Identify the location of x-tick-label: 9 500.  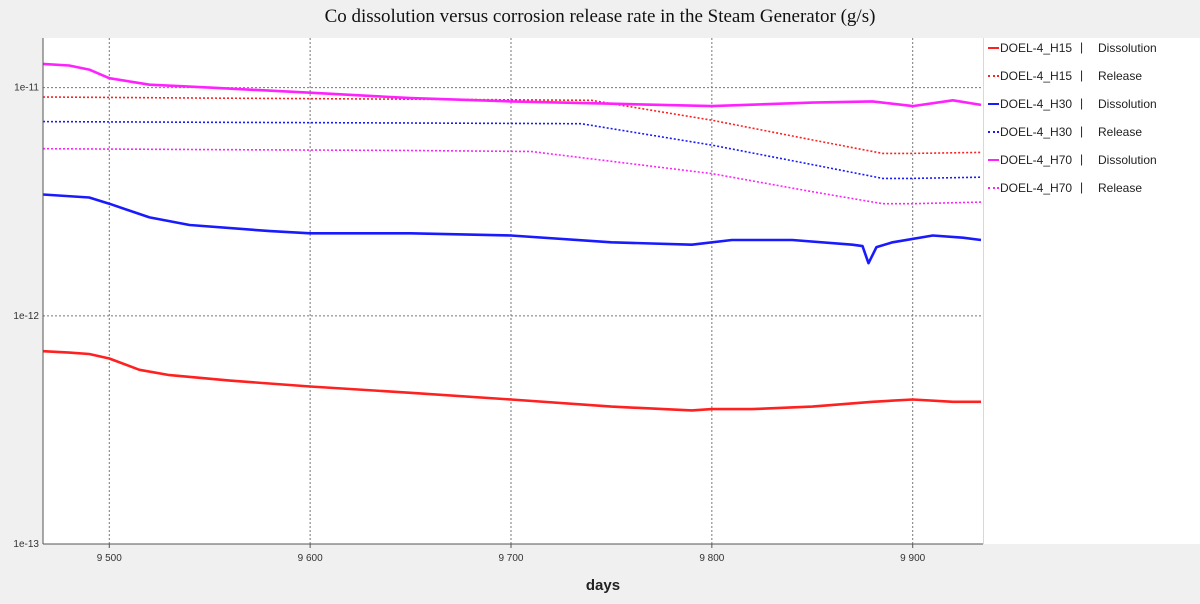
(109, 558).